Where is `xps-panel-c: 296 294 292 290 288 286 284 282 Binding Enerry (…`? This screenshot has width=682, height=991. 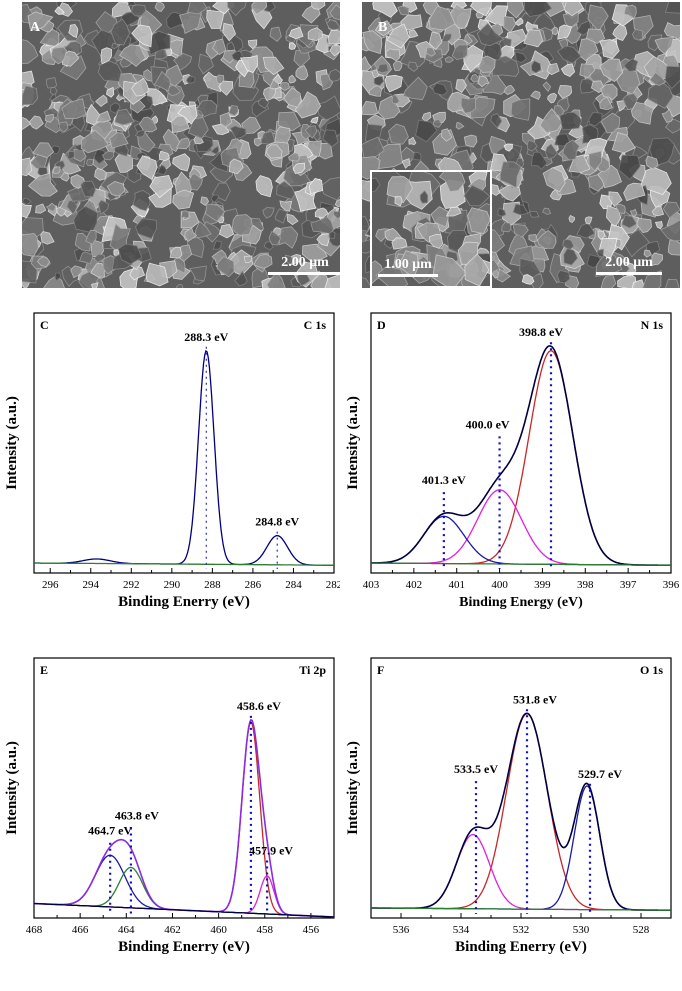 xps-panel-c: 296 294 292 290 288 286 284 282 Binding Enerry (… is located at coordinates (172, 461).